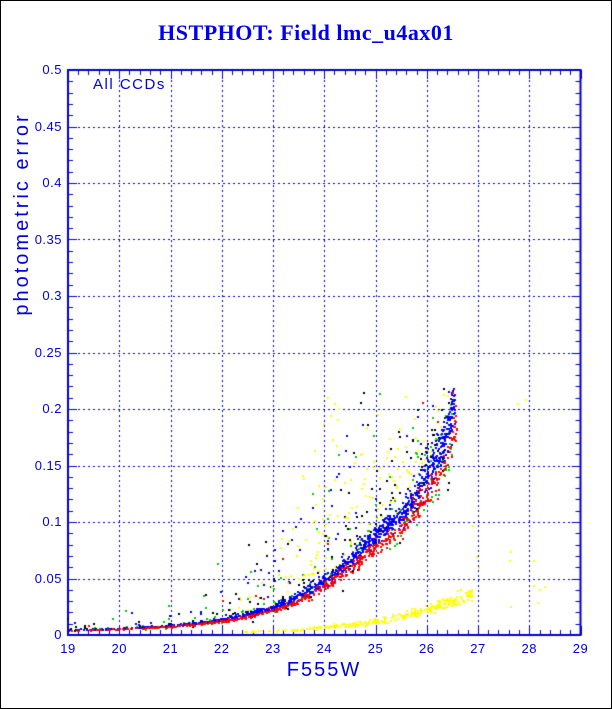 The image size is (612, 709). I want to click on y-tick-label: 0.25, so click(48, 352).